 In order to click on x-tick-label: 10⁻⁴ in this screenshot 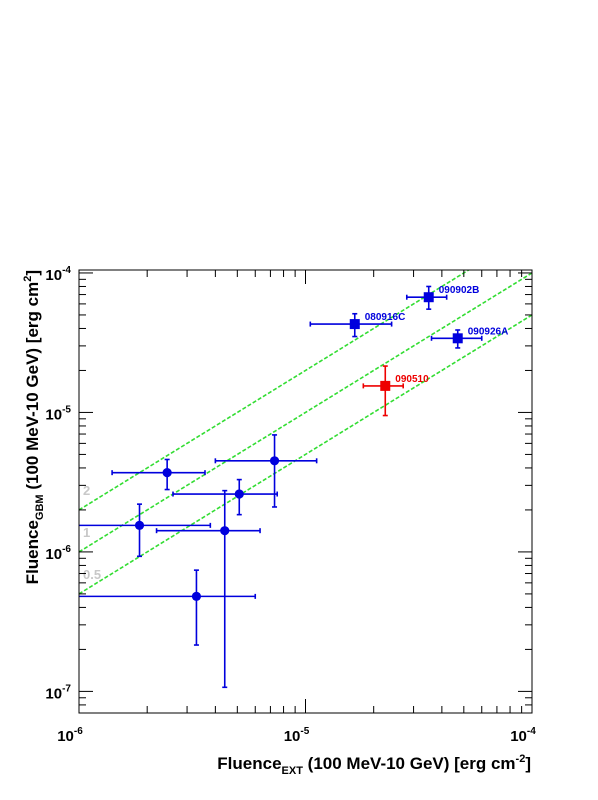, I will do `click(523, 735)`.